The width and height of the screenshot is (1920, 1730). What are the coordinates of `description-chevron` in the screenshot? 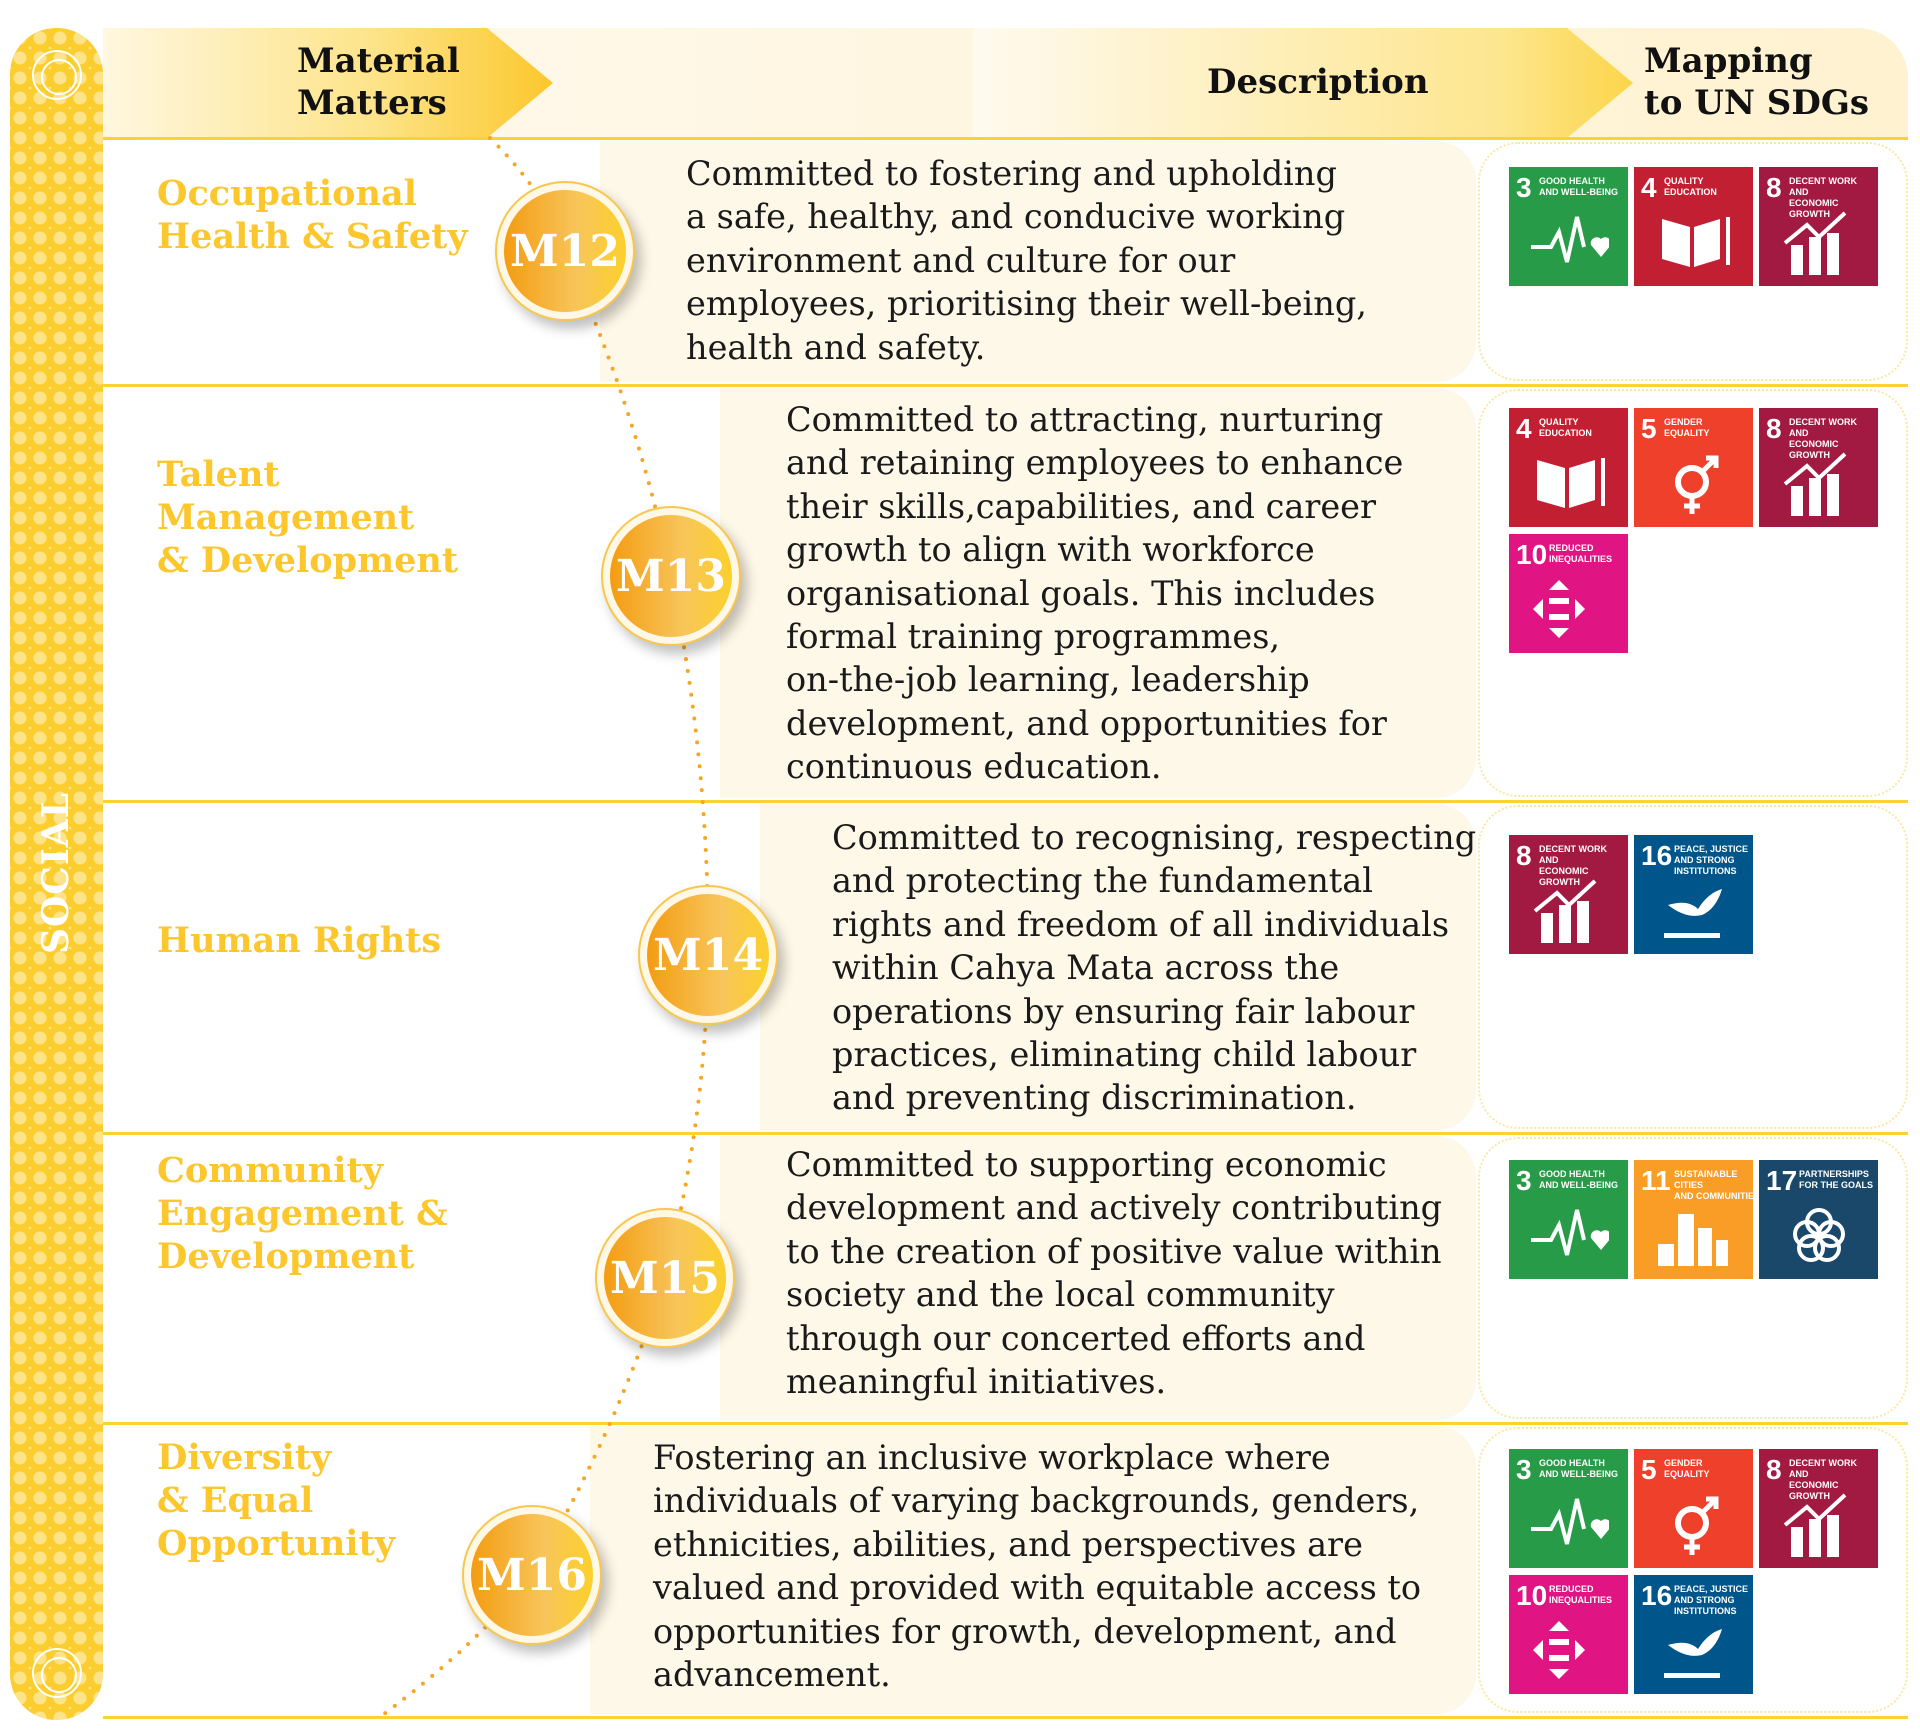 It's located at (1303, 83).